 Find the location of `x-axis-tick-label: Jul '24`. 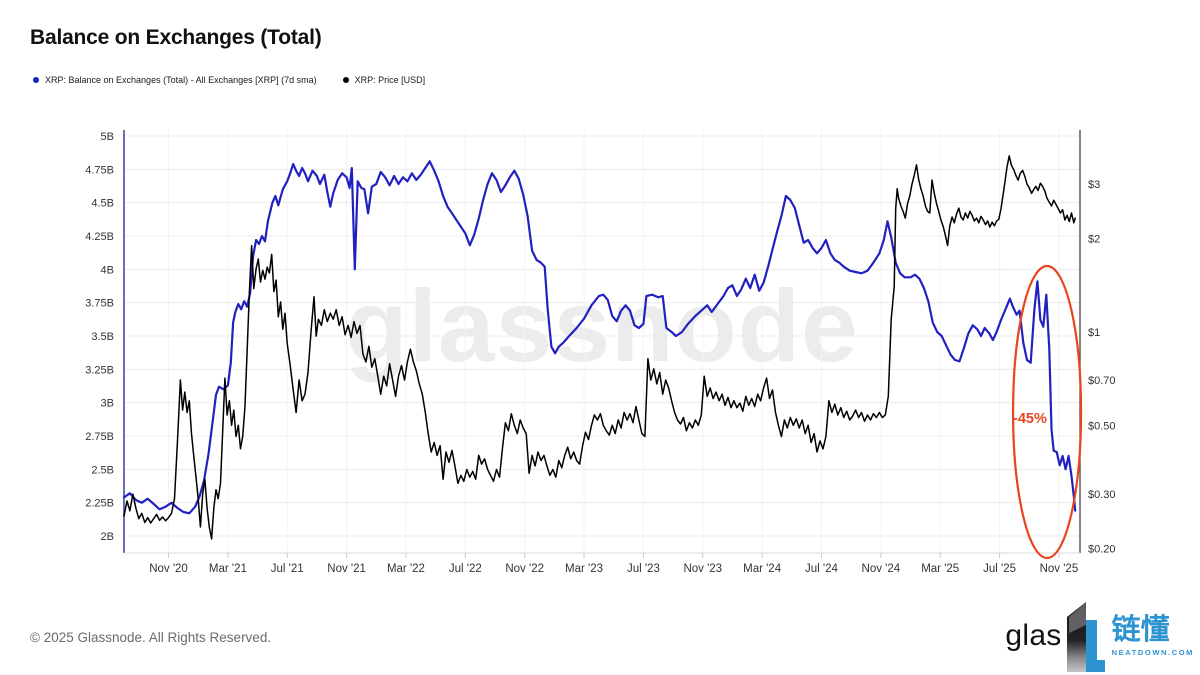

x-axis-tick-label: Jul '24 is located at coordinates (821, 569).